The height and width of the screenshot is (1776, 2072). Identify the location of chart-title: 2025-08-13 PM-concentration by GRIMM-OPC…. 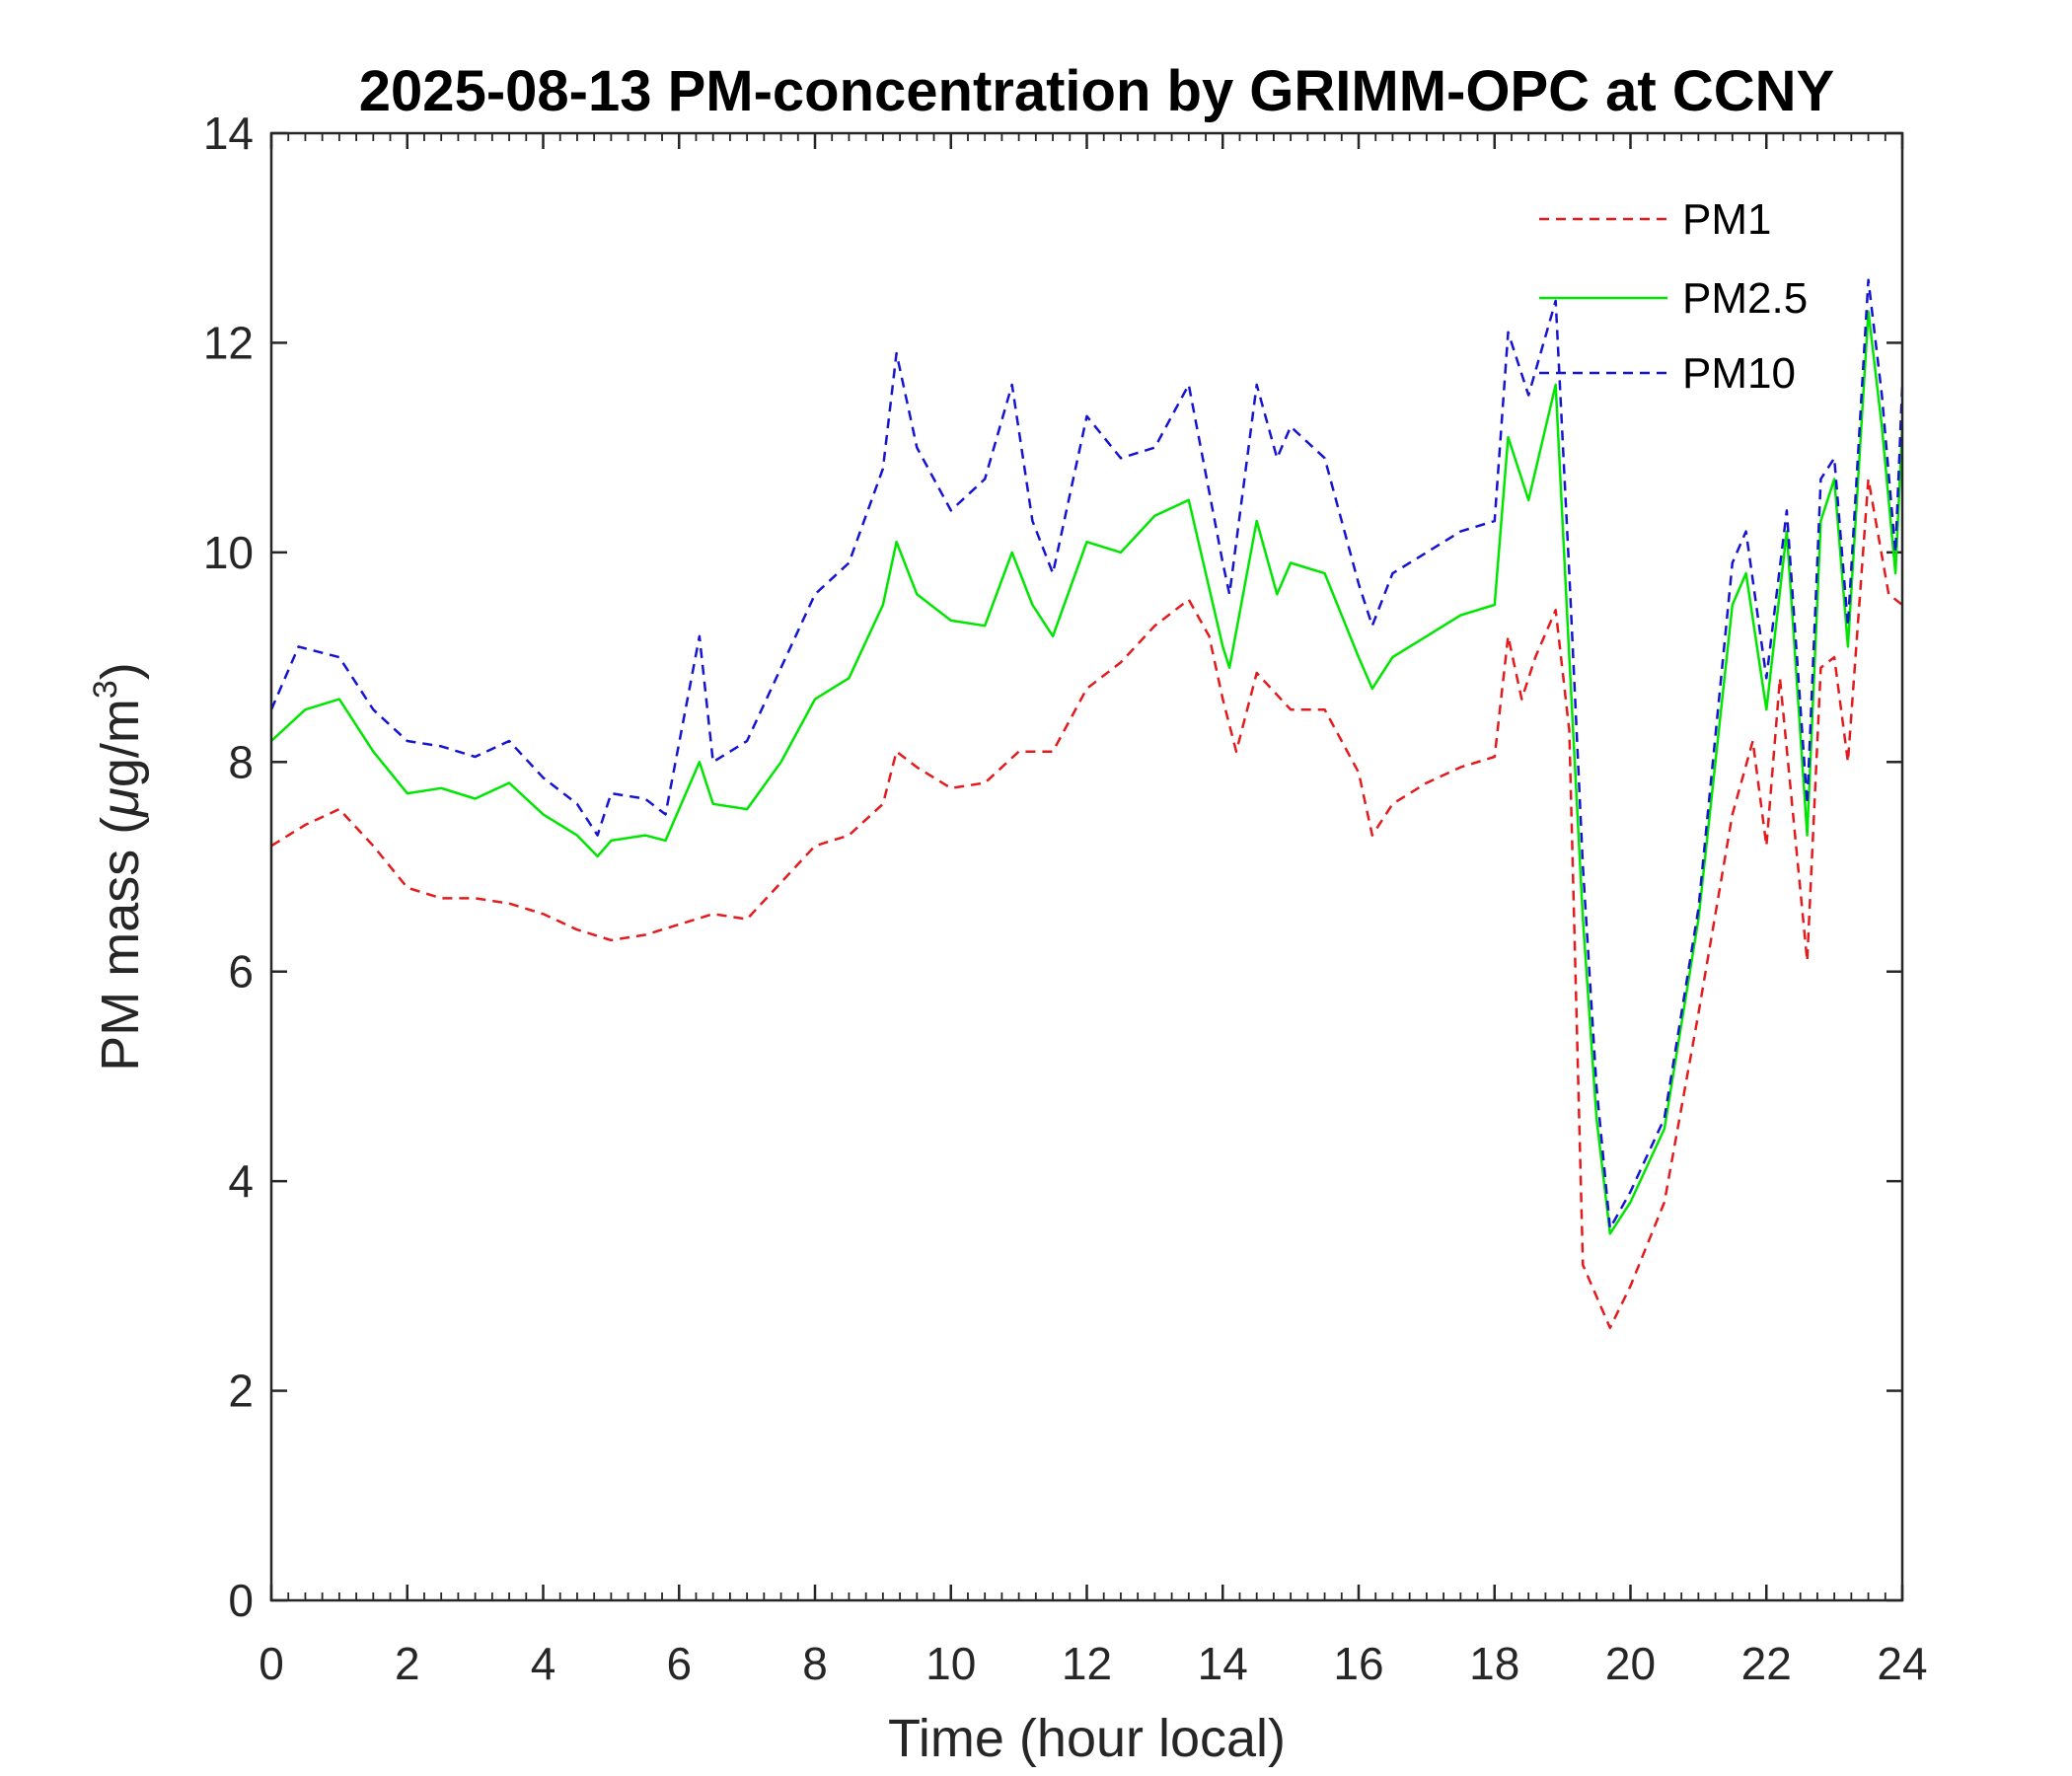
(1097, 91).